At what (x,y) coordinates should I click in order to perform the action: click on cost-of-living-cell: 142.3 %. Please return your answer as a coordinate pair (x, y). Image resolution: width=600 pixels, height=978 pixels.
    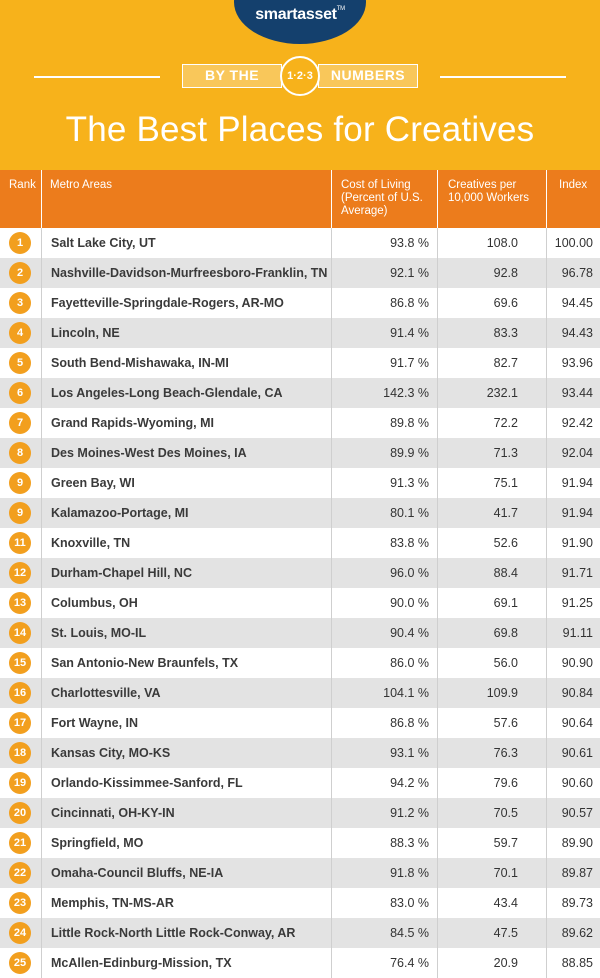
    Looking at the image, I should click on (384, 393).